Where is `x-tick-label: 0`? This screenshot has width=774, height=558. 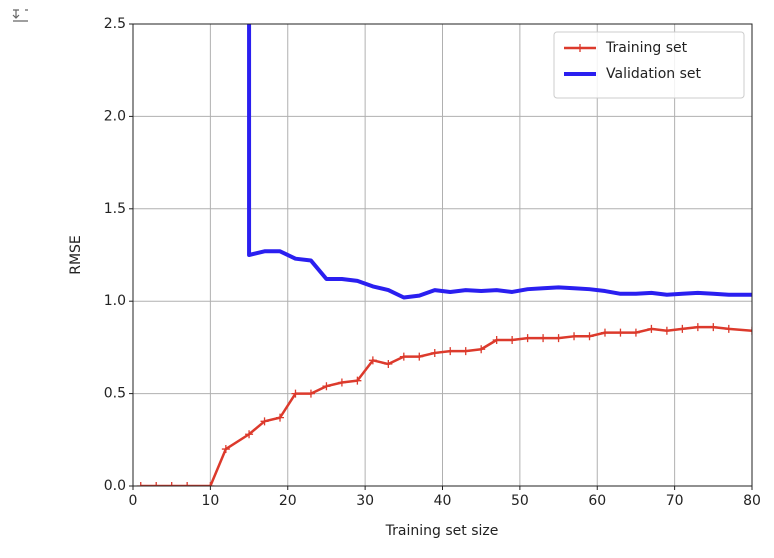
x-tick-label: 0 is located at coordinates (133, 501).